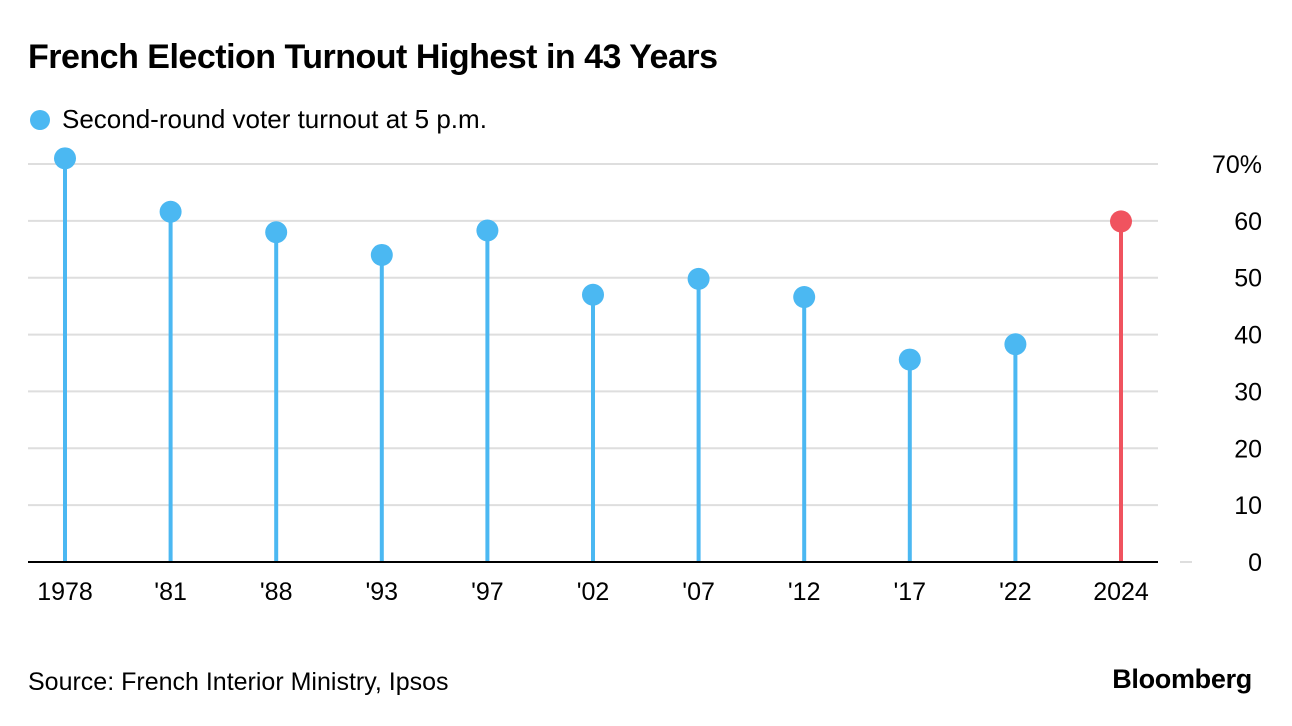 This screenshot has width=1292, height=726. I want to click on y-tick-label: 70%, so click(1237, 165).